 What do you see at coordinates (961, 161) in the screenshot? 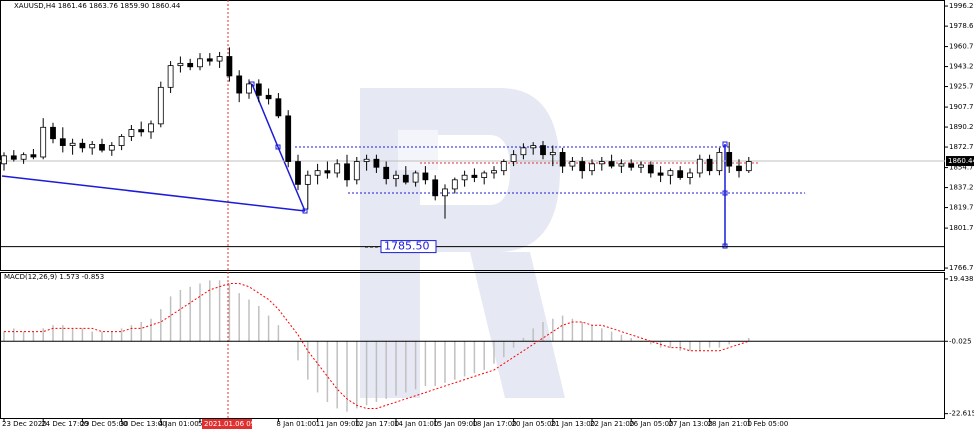
I see `current-price-label: 1860.44` at bounding box center [961, 161].